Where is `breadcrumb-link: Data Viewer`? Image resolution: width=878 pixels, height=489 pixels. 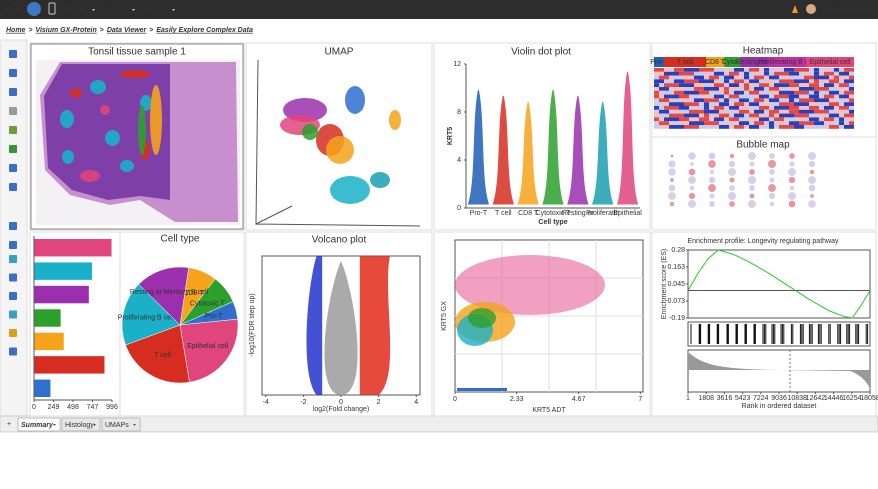
breadcrumb-link: Data Viewer is located at coordinates (127, 30).